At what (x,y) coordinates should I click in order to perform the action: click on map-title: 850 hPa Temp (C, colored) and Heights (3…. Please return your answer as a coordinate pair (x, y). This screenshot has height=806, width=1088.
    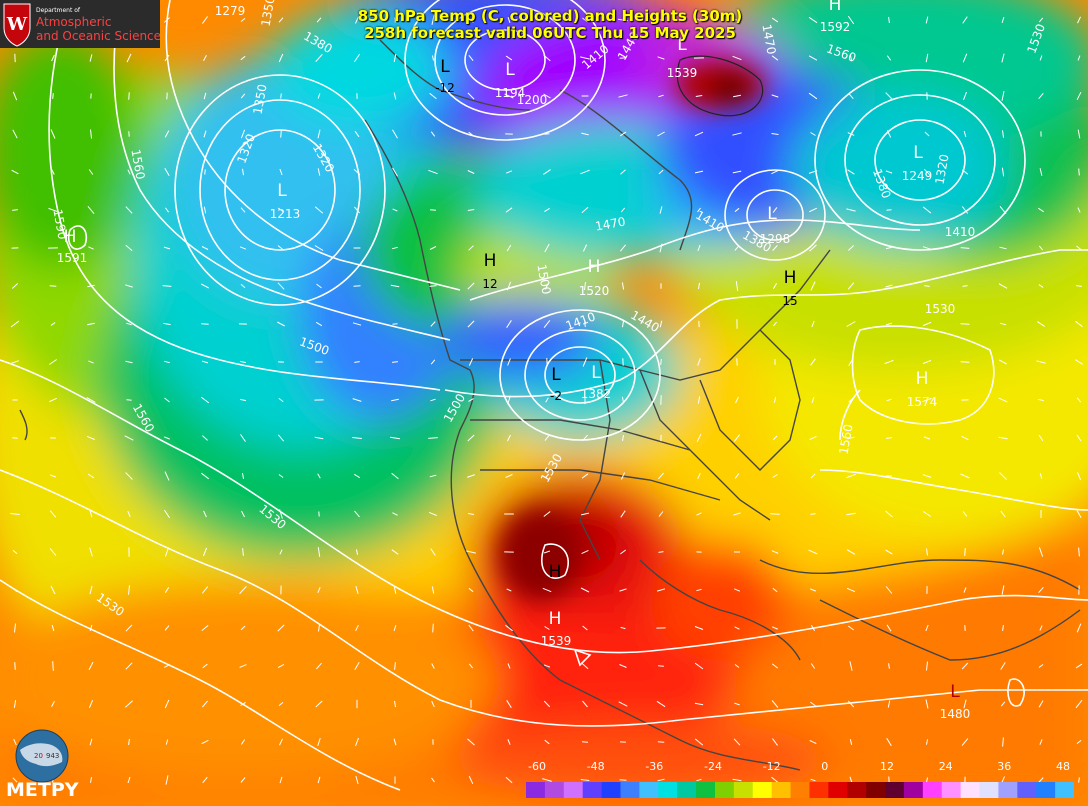
    Looking at the image, I should click on (550, 25).